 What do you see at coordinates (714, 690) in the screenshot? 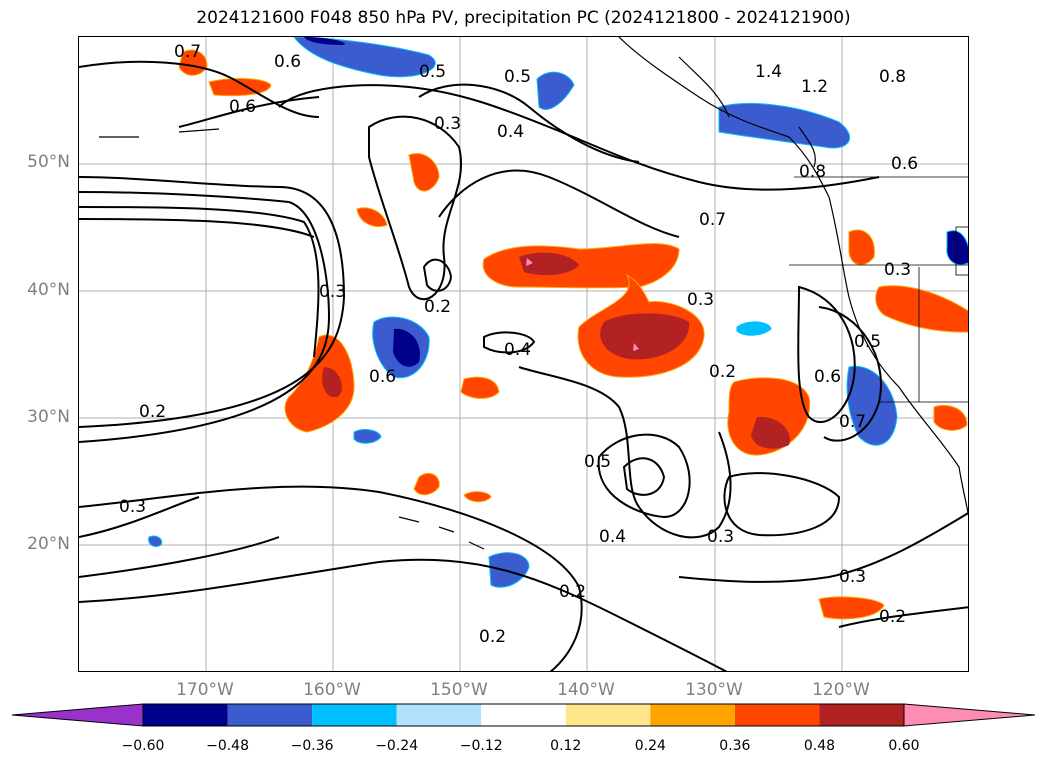
I see `lon-label-130w: 130°W` at bounding box center [714, 690].